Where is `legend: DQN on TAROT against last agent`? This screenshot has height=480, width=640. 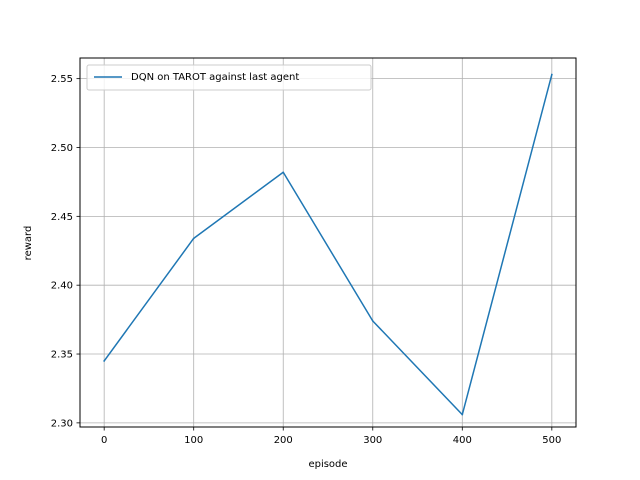
legend: DQN on TAROT against last agent is located at coordinates (229, 77).